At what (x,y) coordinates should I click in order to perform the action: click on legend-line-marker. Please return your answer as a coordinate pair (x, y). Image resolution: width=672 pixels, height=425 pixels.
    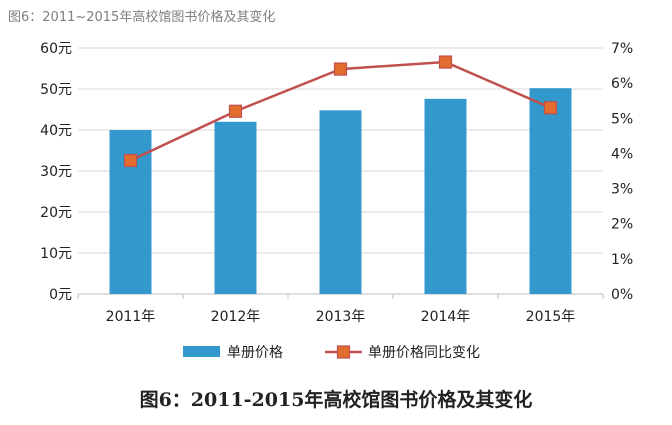
    Looking at the image, I should click on (343, 352).